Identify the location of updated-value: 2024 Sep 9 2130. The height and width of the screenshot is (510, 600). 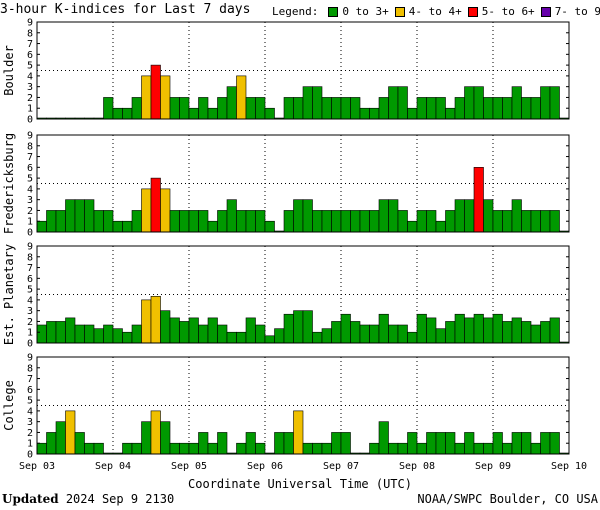
(120, 499).